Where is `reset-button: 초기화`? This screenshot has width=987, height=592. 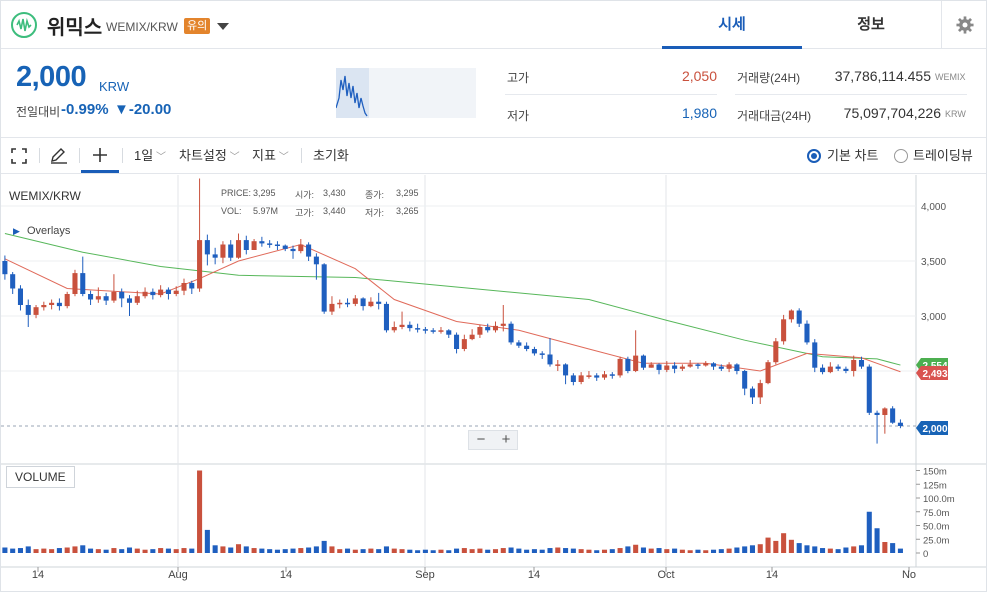
reset-button: 초기화 is located at coordinates (331, 155).